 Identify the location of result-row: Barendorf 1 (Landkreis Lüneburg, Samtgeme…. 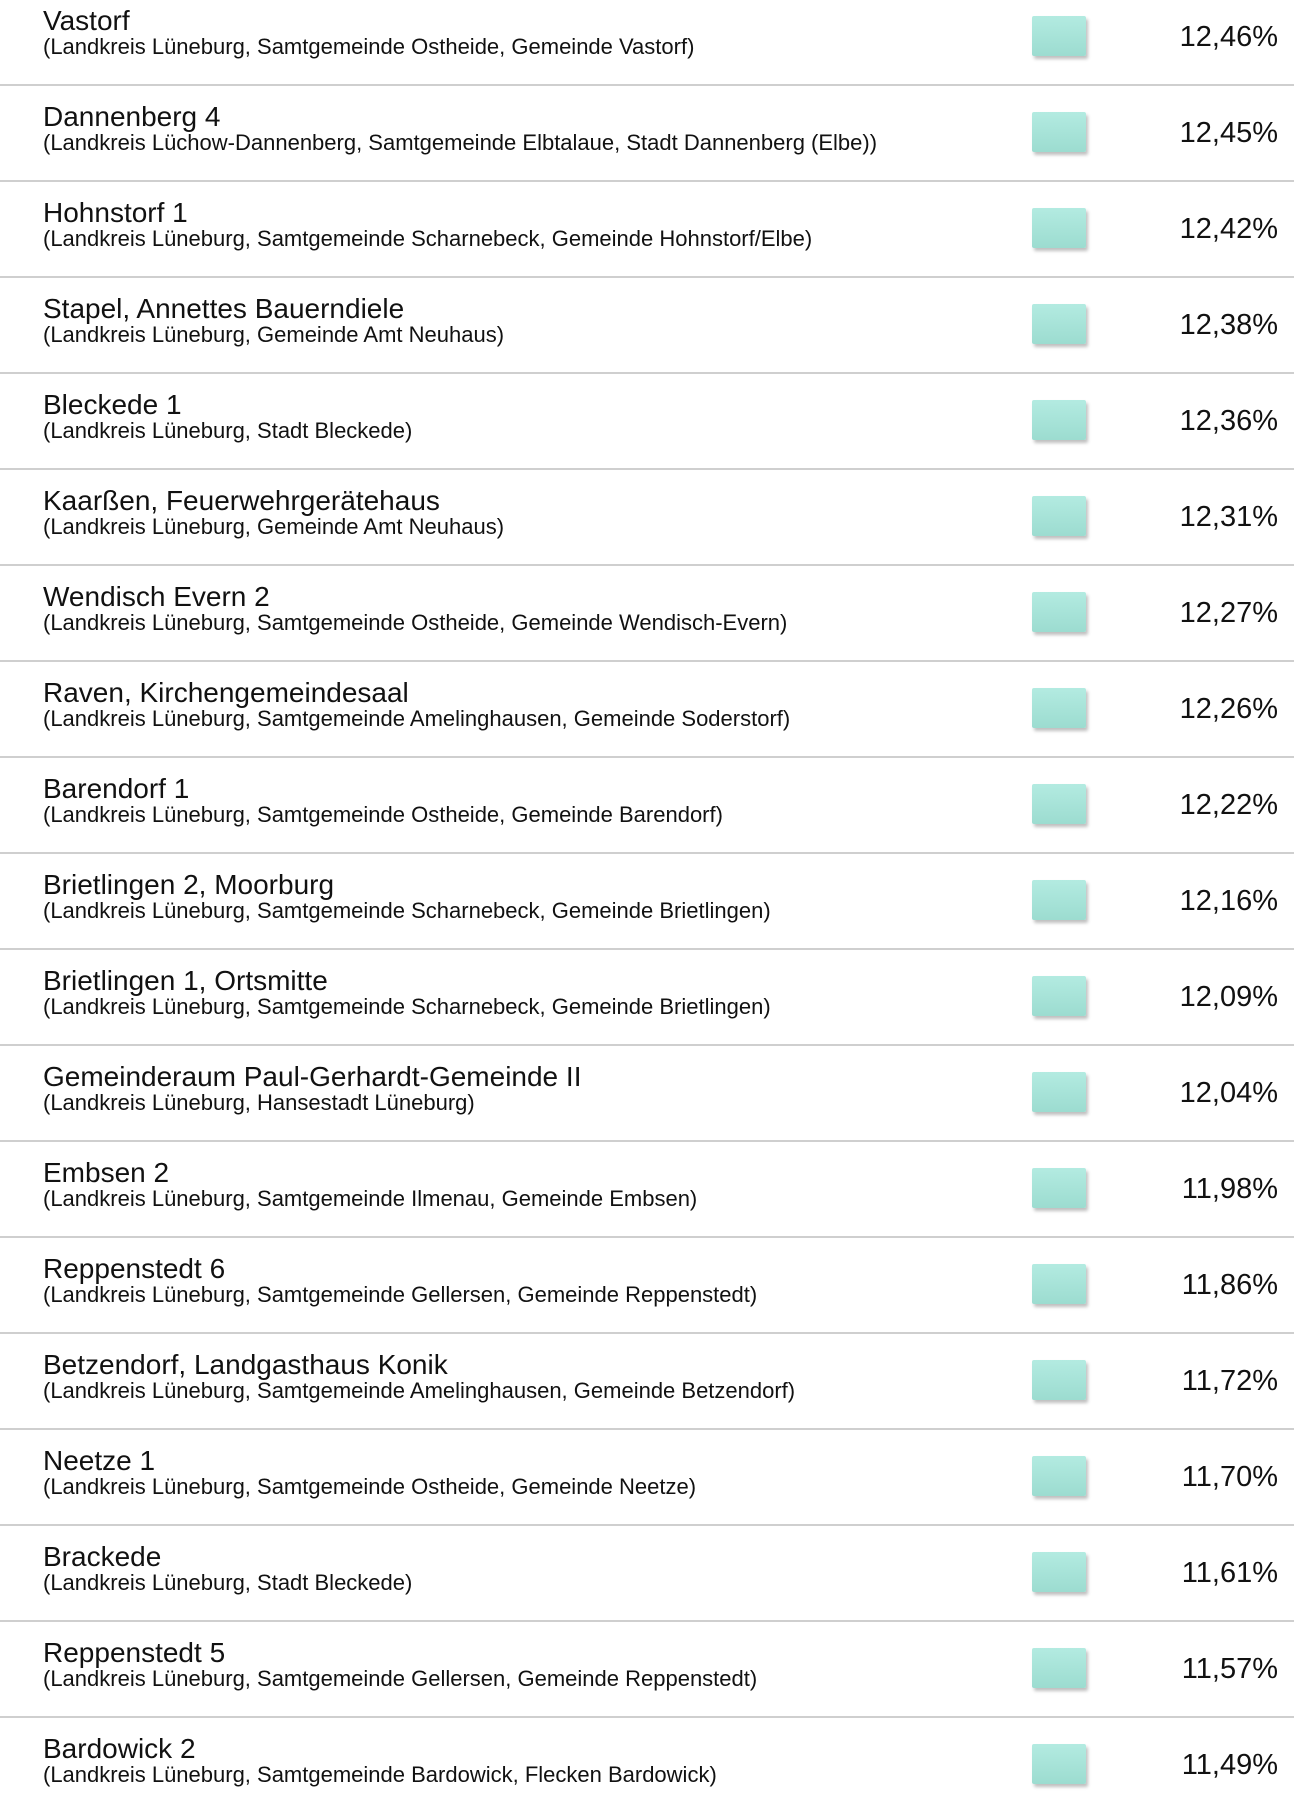
(647, 806).